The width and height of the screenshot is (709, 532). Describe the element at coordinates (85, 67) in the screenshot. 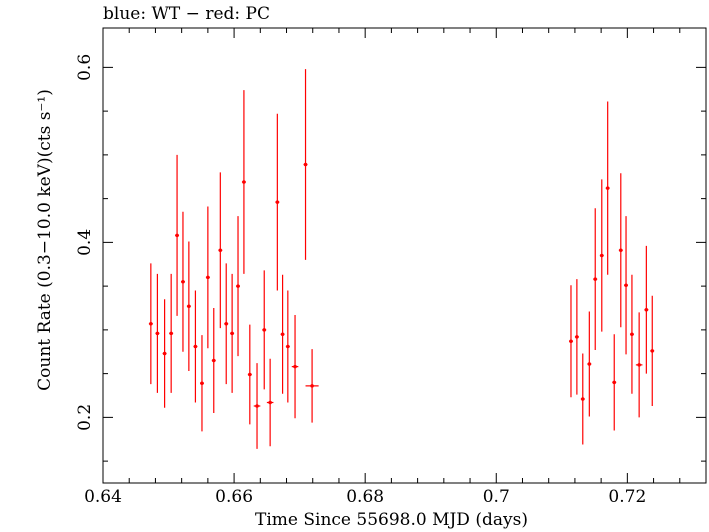

I see `y-tick-label: 0.6` at that location.